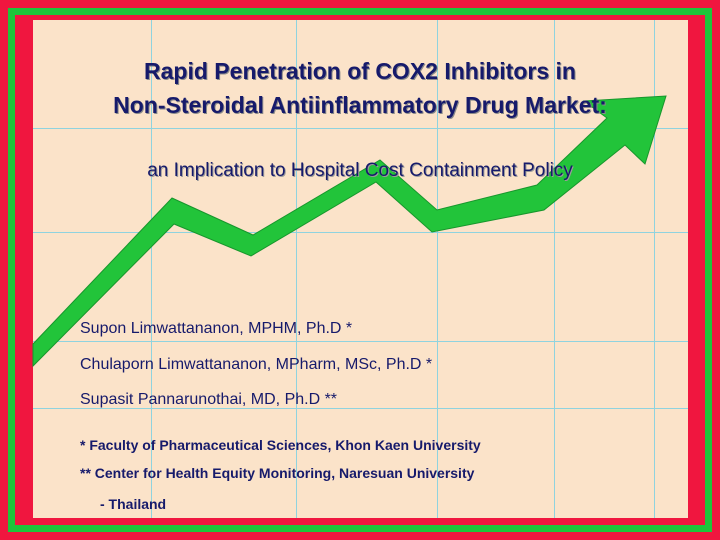 This screenshot has height=540, width=720. Describe the element at coordinates (209, 399) in the screenshot. I see `author-3: Supasit Pannarunothai, MD, Ph.D **` at that location.